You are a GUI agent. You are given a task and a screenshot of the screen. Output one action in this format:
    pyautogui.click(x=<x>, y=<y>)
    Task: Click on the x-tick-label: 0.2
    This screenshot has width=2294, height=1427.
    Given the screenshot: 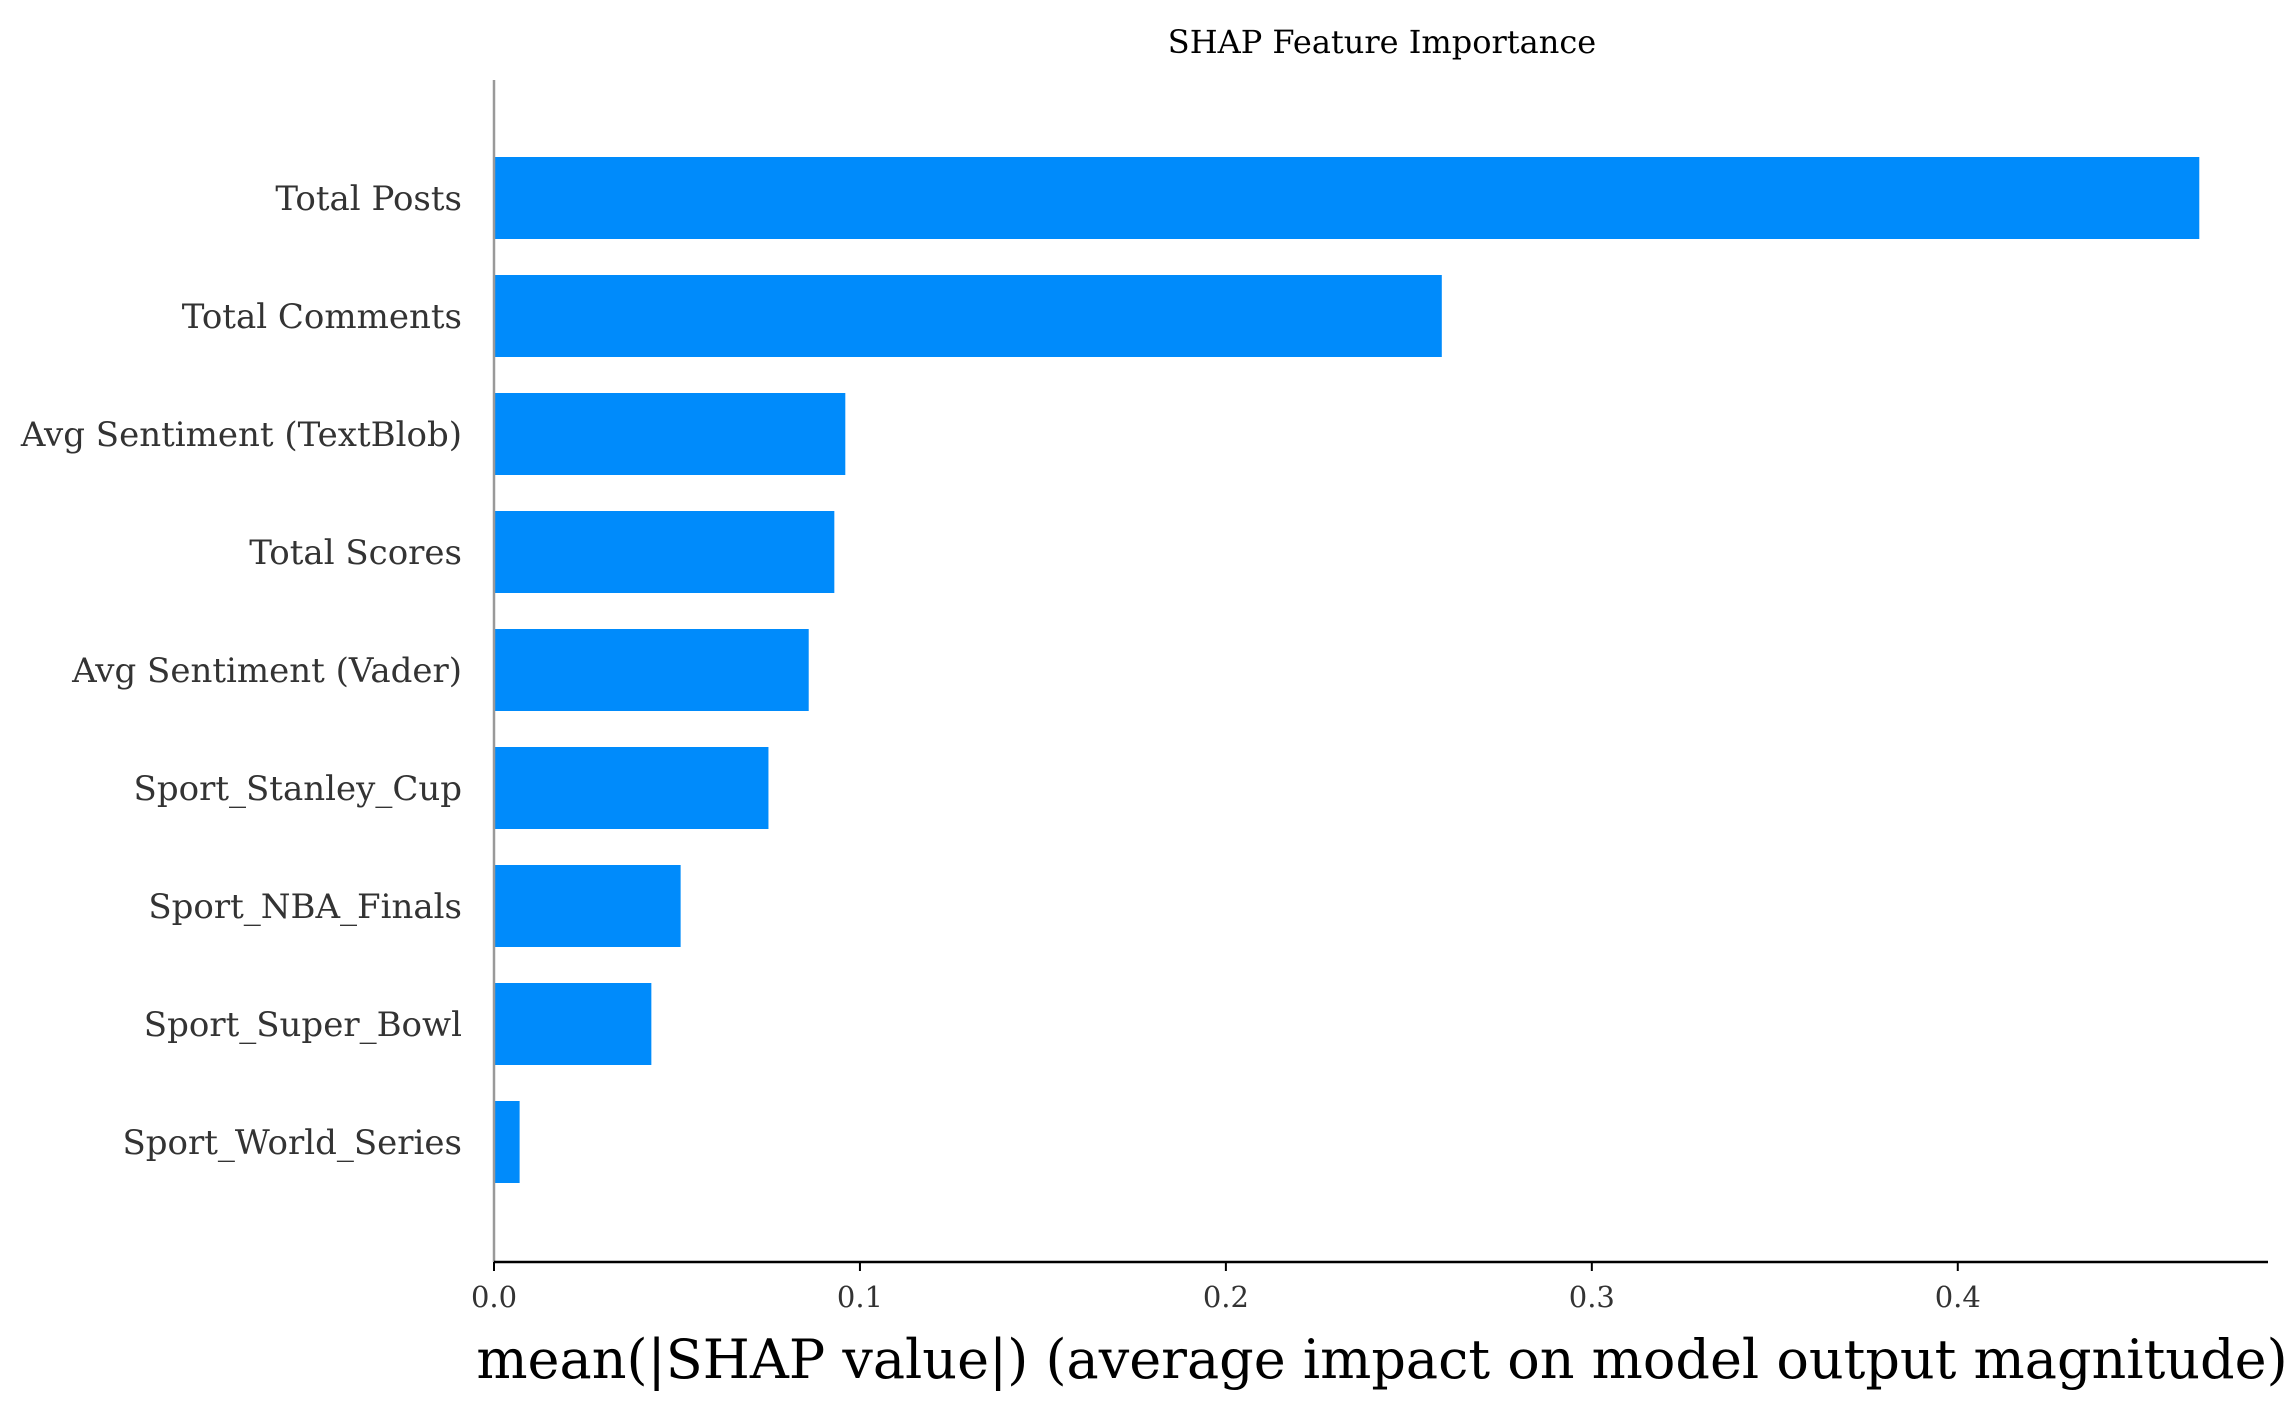 What is the action you would take?
    pyautogui.click(x=1226, y=1297)
    